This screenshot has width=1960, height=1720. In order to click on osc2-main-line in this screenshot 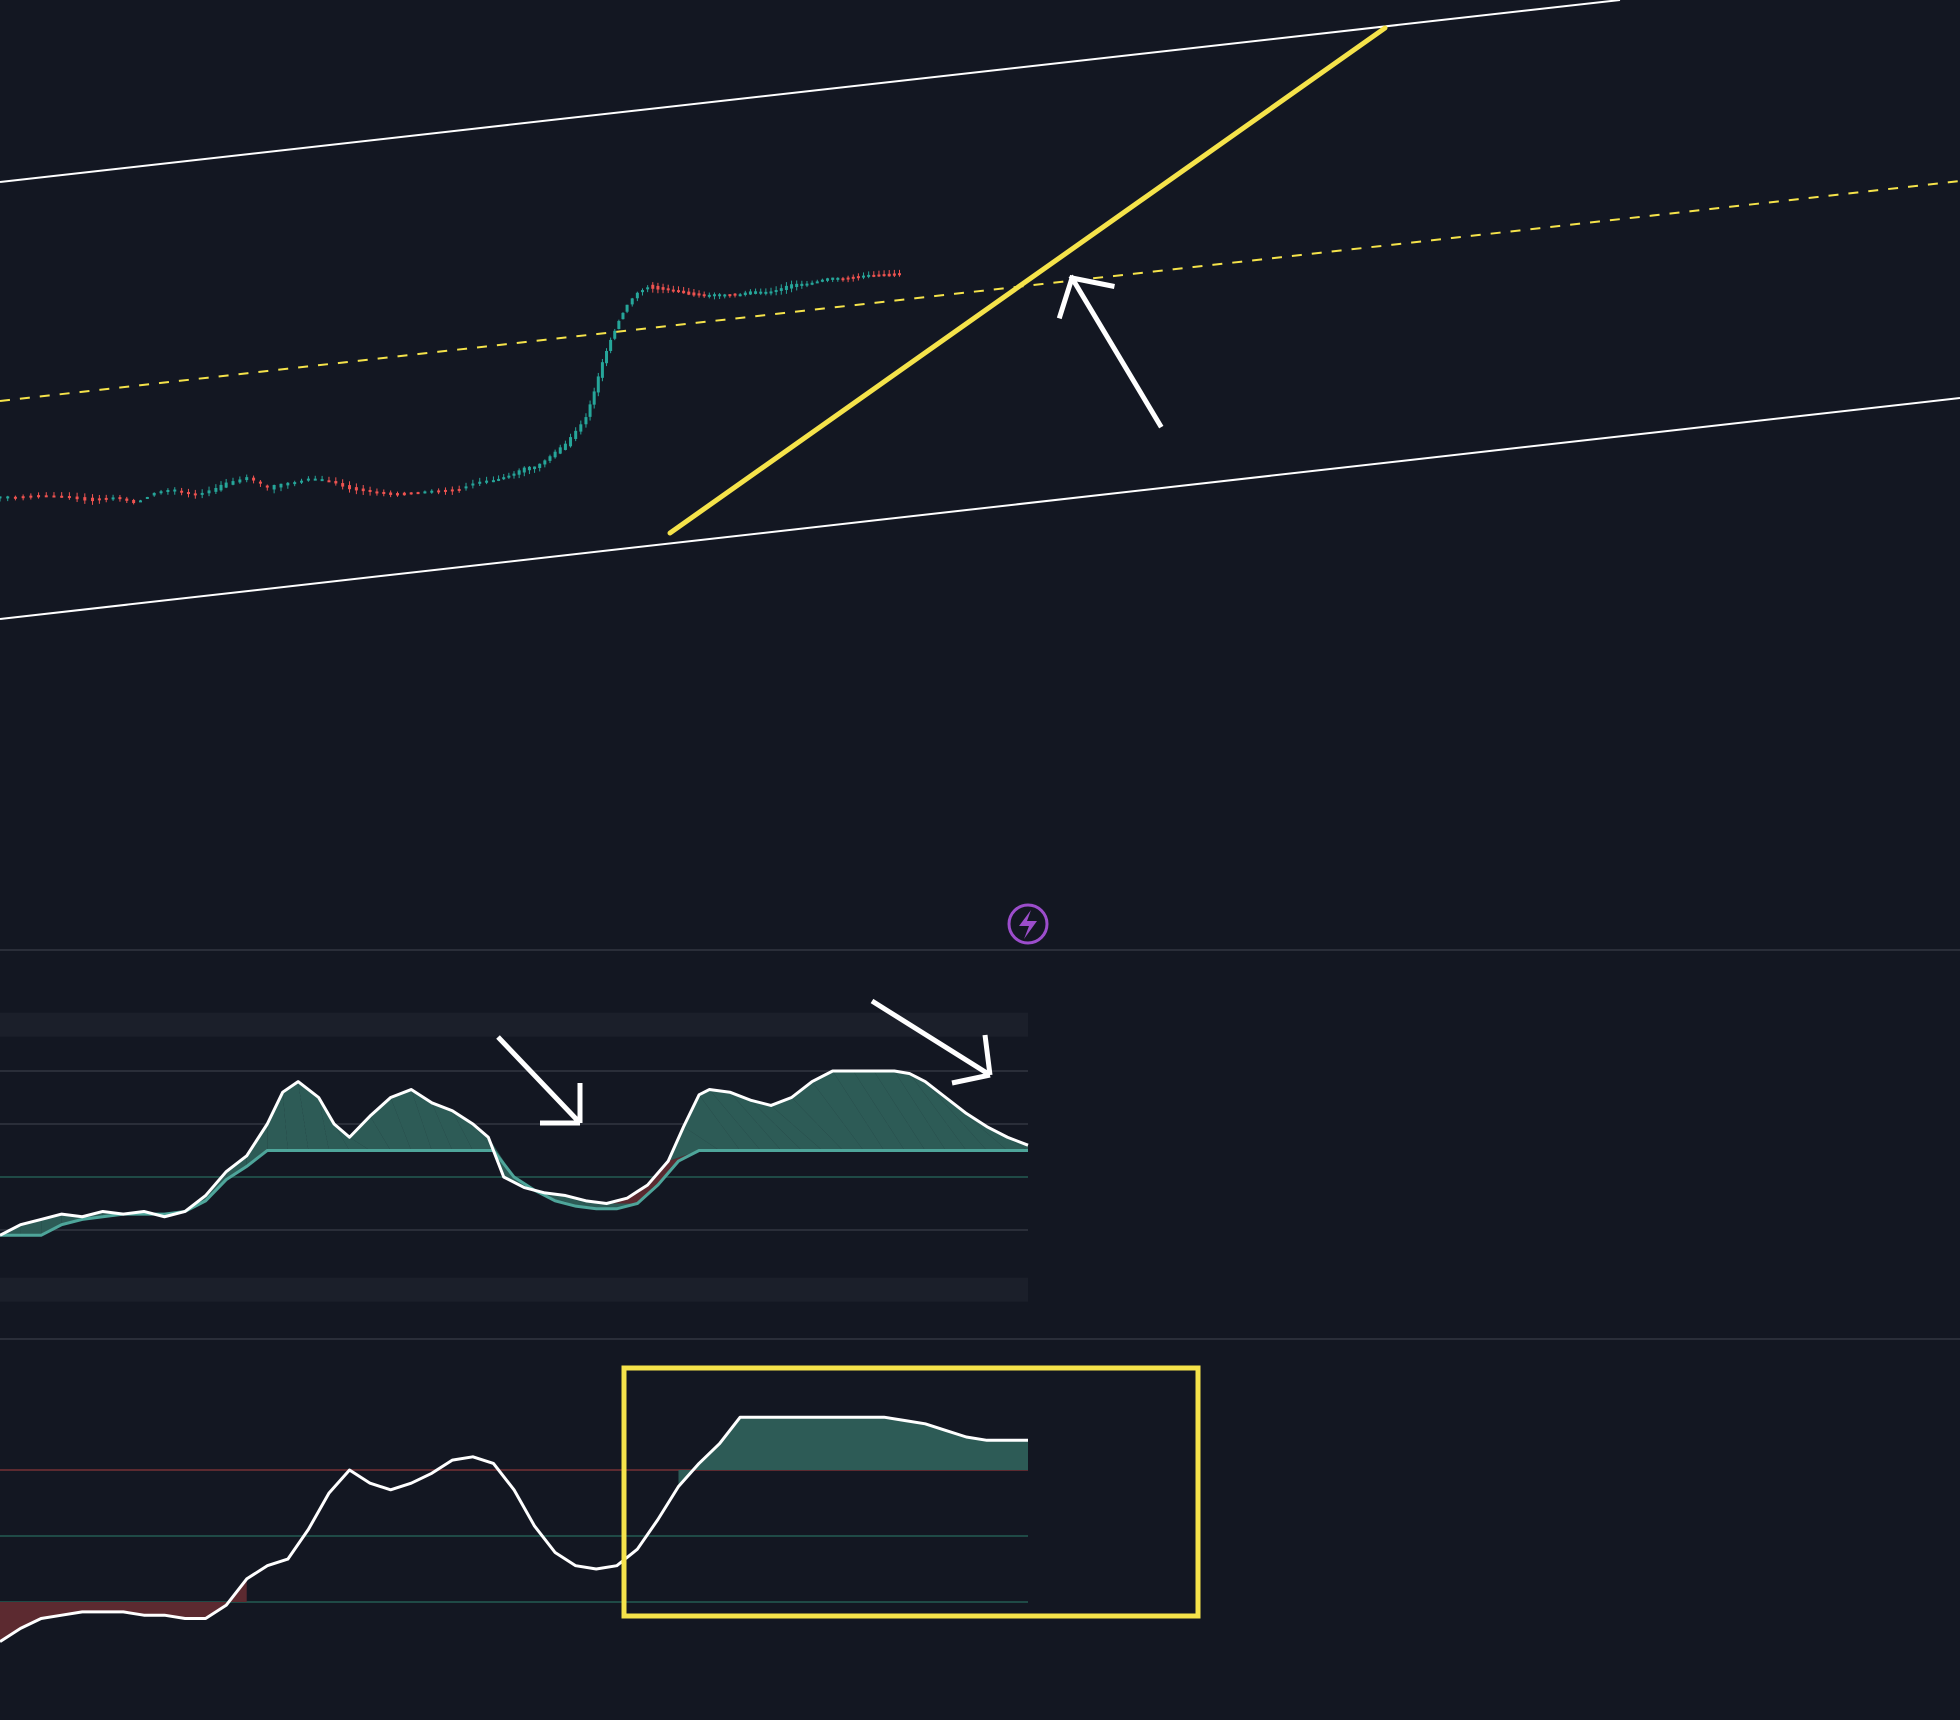, I will do `click(514, 1529)`.